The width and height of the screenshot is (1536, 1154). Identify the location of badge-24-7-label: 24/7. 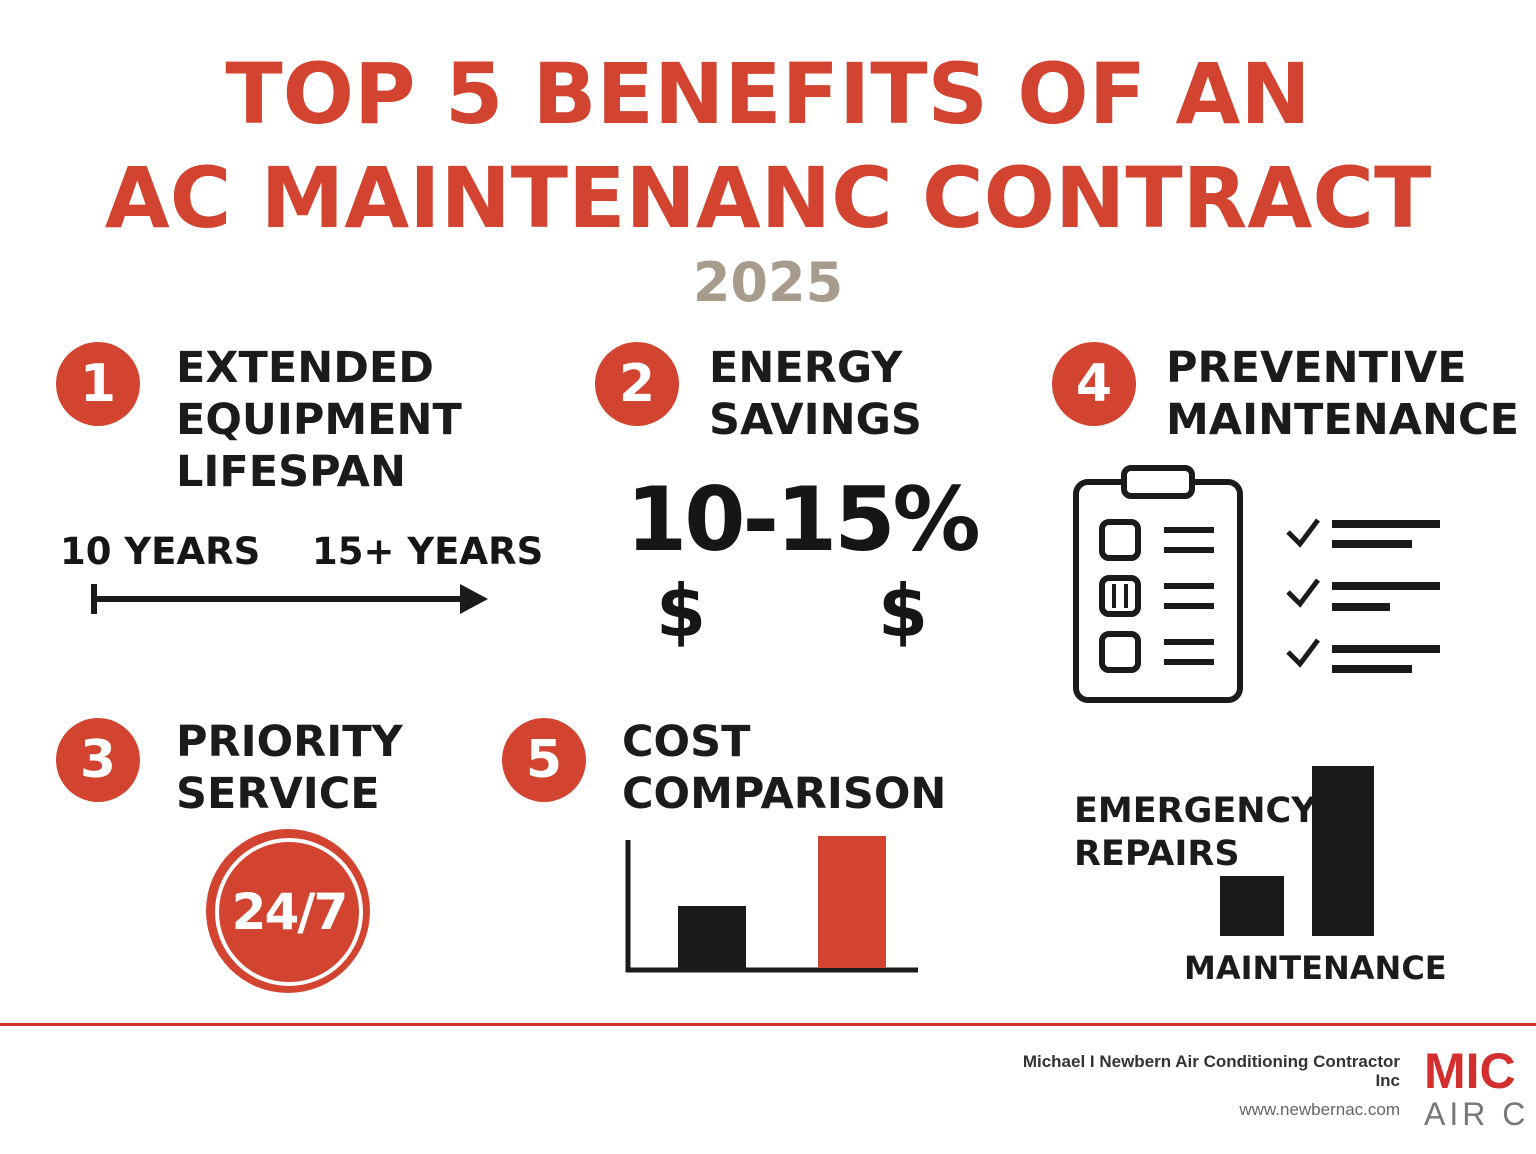
(290, 912).